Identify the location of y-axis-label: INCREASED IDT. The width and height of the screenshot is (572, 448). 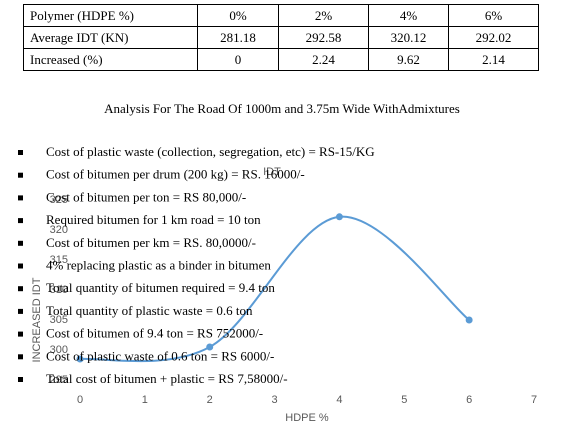
(37, 319).